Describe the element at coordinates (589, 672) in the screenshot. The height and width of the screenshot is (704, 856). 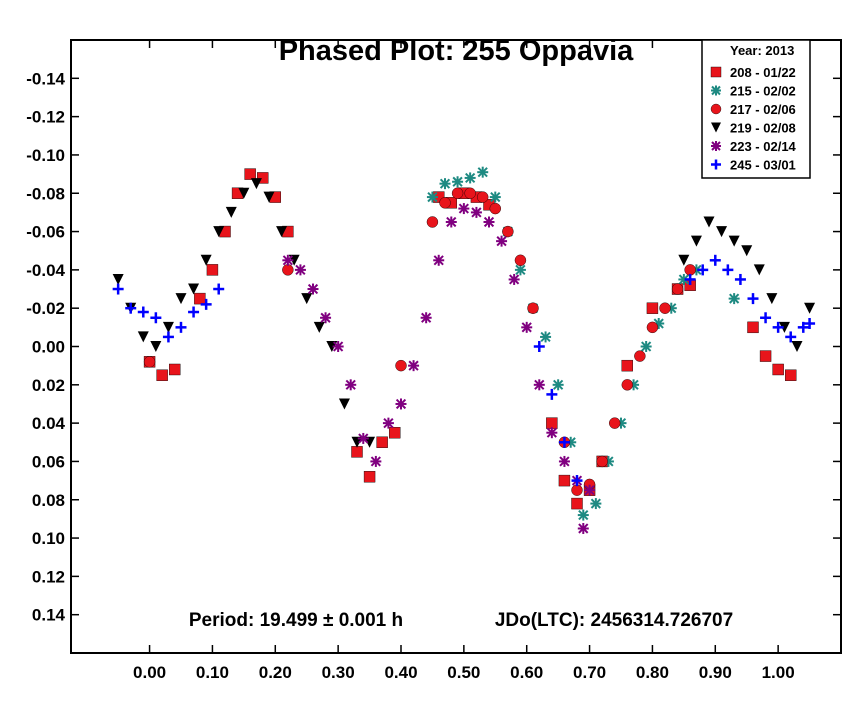
I see `x-tick-label: 0.70` at that location.